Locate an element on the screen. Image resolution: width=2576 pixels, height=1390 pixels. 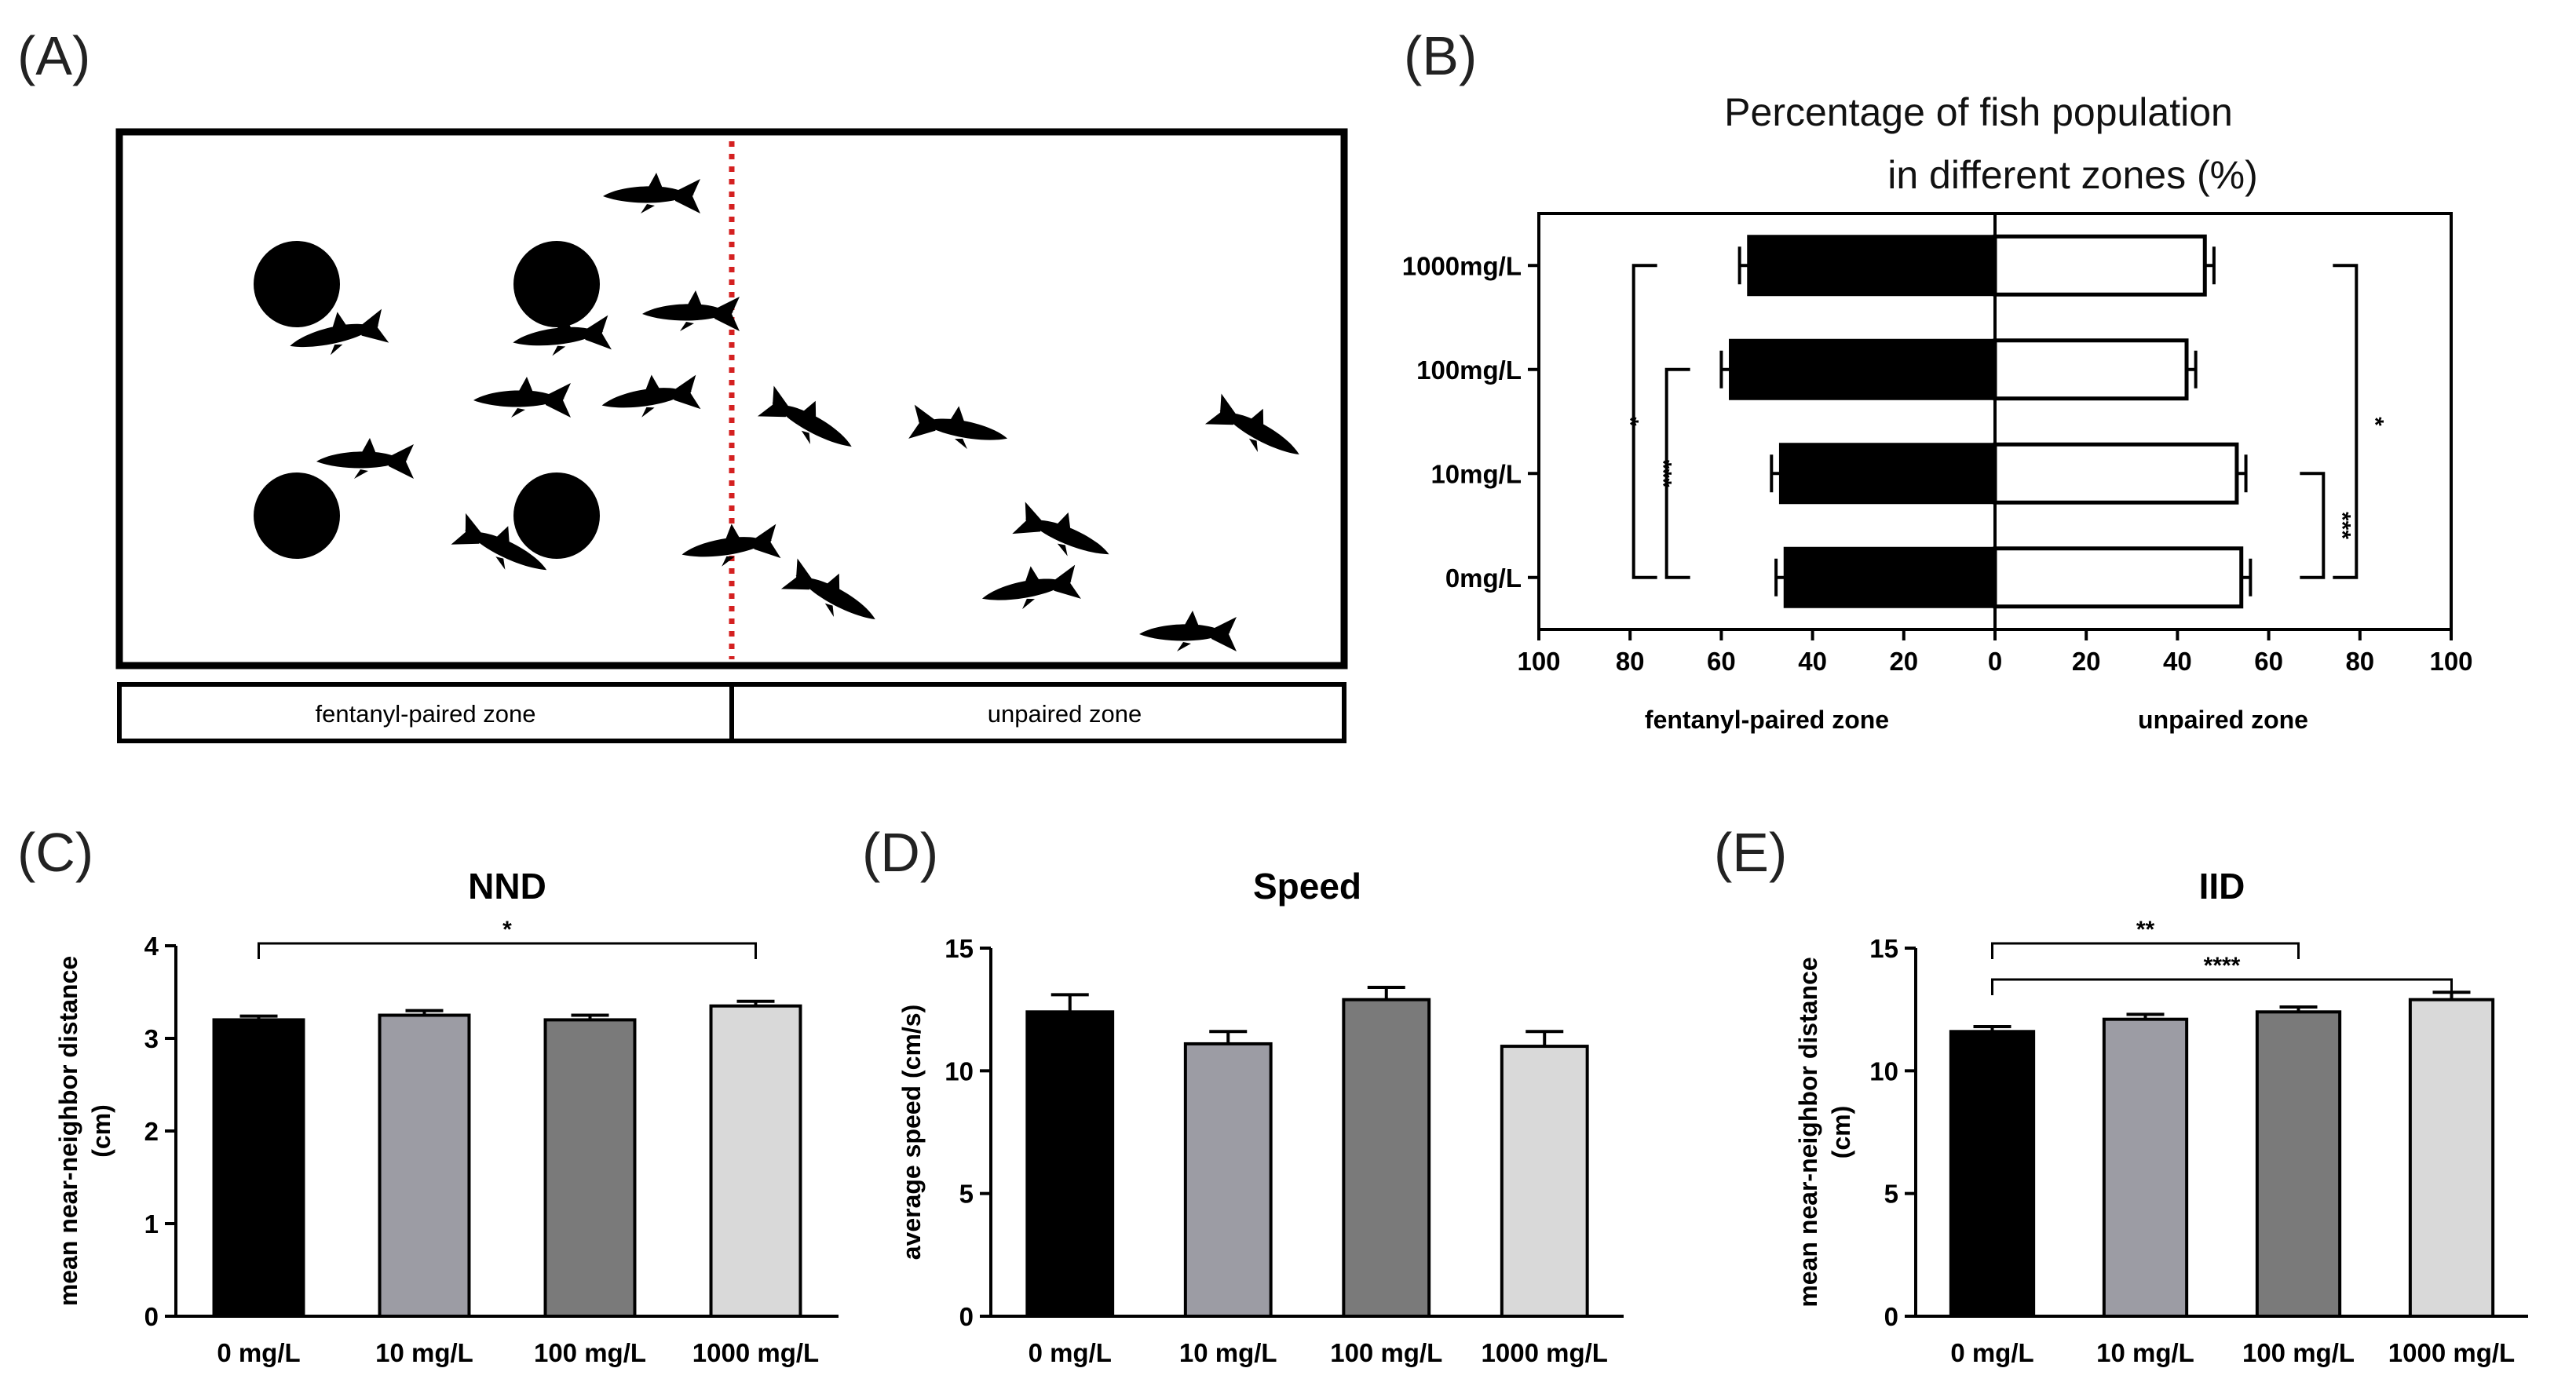
chart-b-xlabel-unpaired: unpaired zone is located at coordinates (2223, 720).